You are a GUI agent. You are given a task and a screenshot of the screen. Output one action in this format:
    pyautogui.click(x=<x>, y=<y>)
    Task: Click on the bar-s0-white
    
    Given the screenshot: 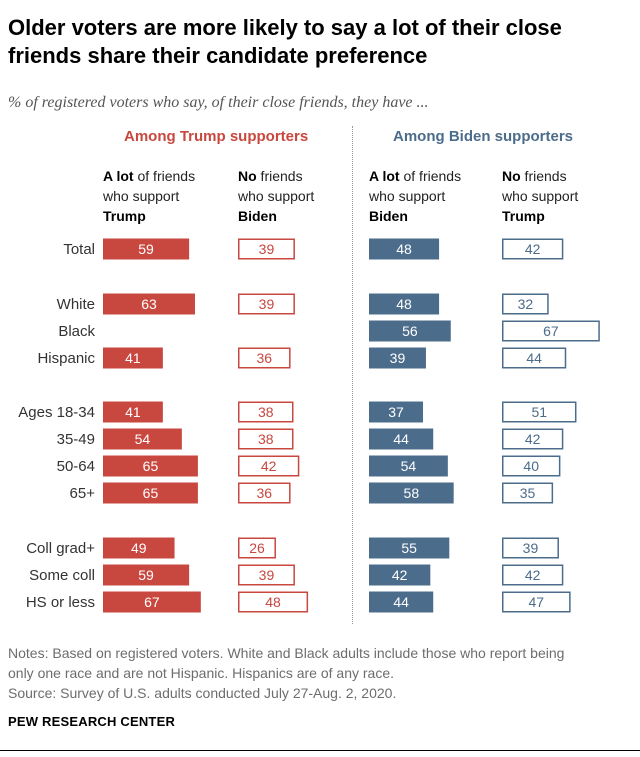 What is the action you would take?
    pyautogui.click(x=149, y=304)
    